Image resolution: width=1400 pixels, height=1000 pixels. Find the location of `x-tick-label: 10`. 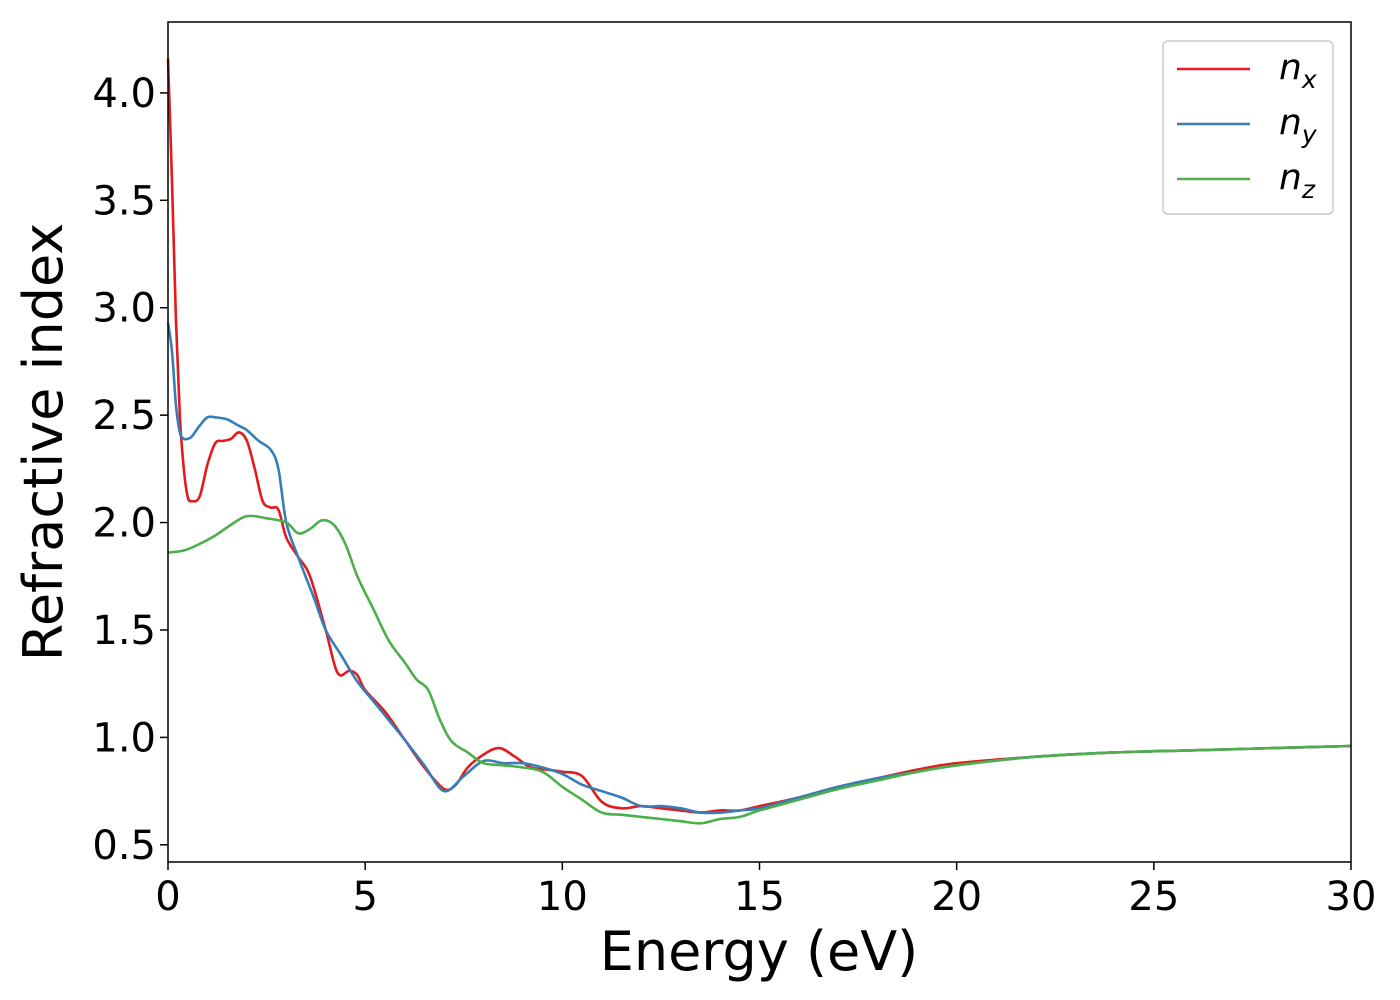

x-tick-label: 10 is located at coordinates (562, 897).